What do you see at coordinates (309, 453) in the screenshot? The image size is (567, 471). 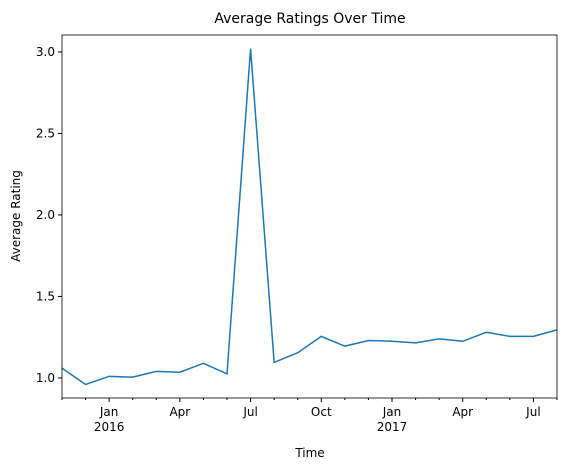 I see `x-axis-label: Time` at bounding box center [309, 453].